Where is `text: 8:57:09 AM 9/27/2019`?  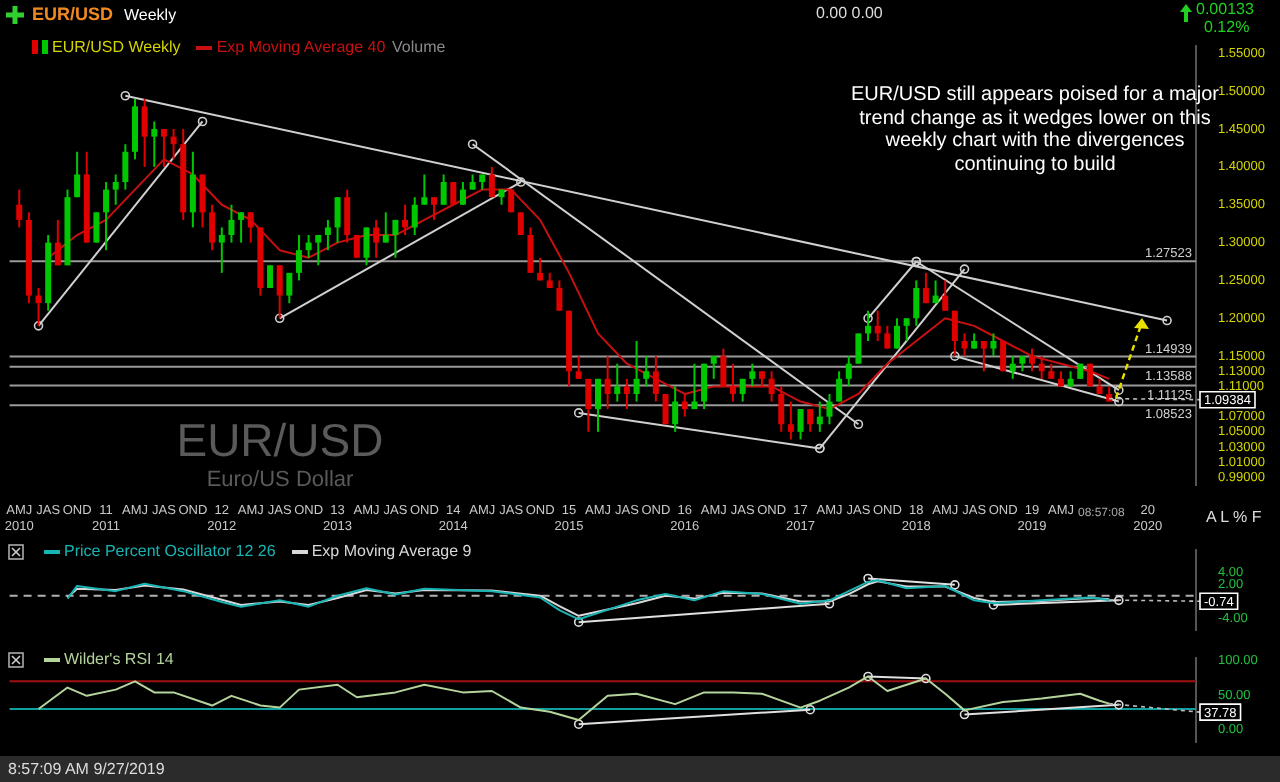
text: 8:57:09 AM 9/27/2019 is located at coordinates (86, 769).